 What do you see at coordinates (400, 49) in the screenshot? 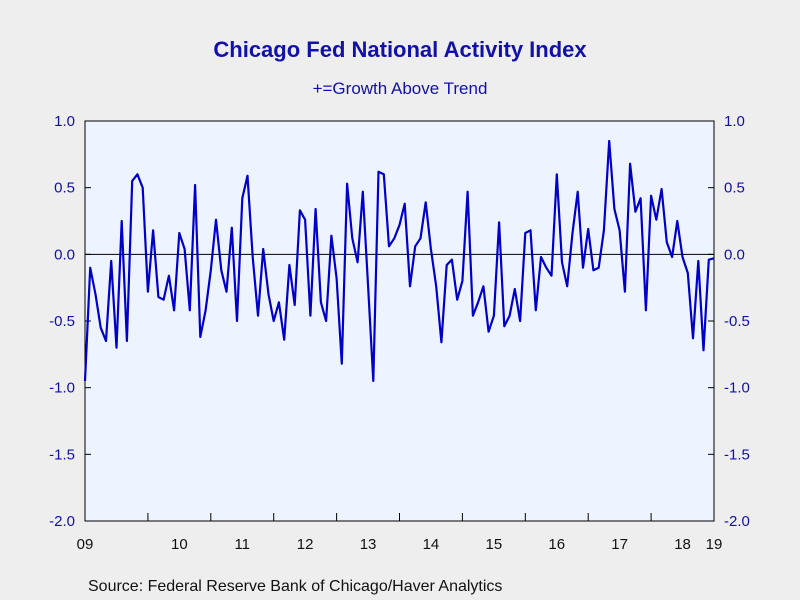
I see `chart-title: Chicago Fed National Activity Index` at bounding box center [400, 49].